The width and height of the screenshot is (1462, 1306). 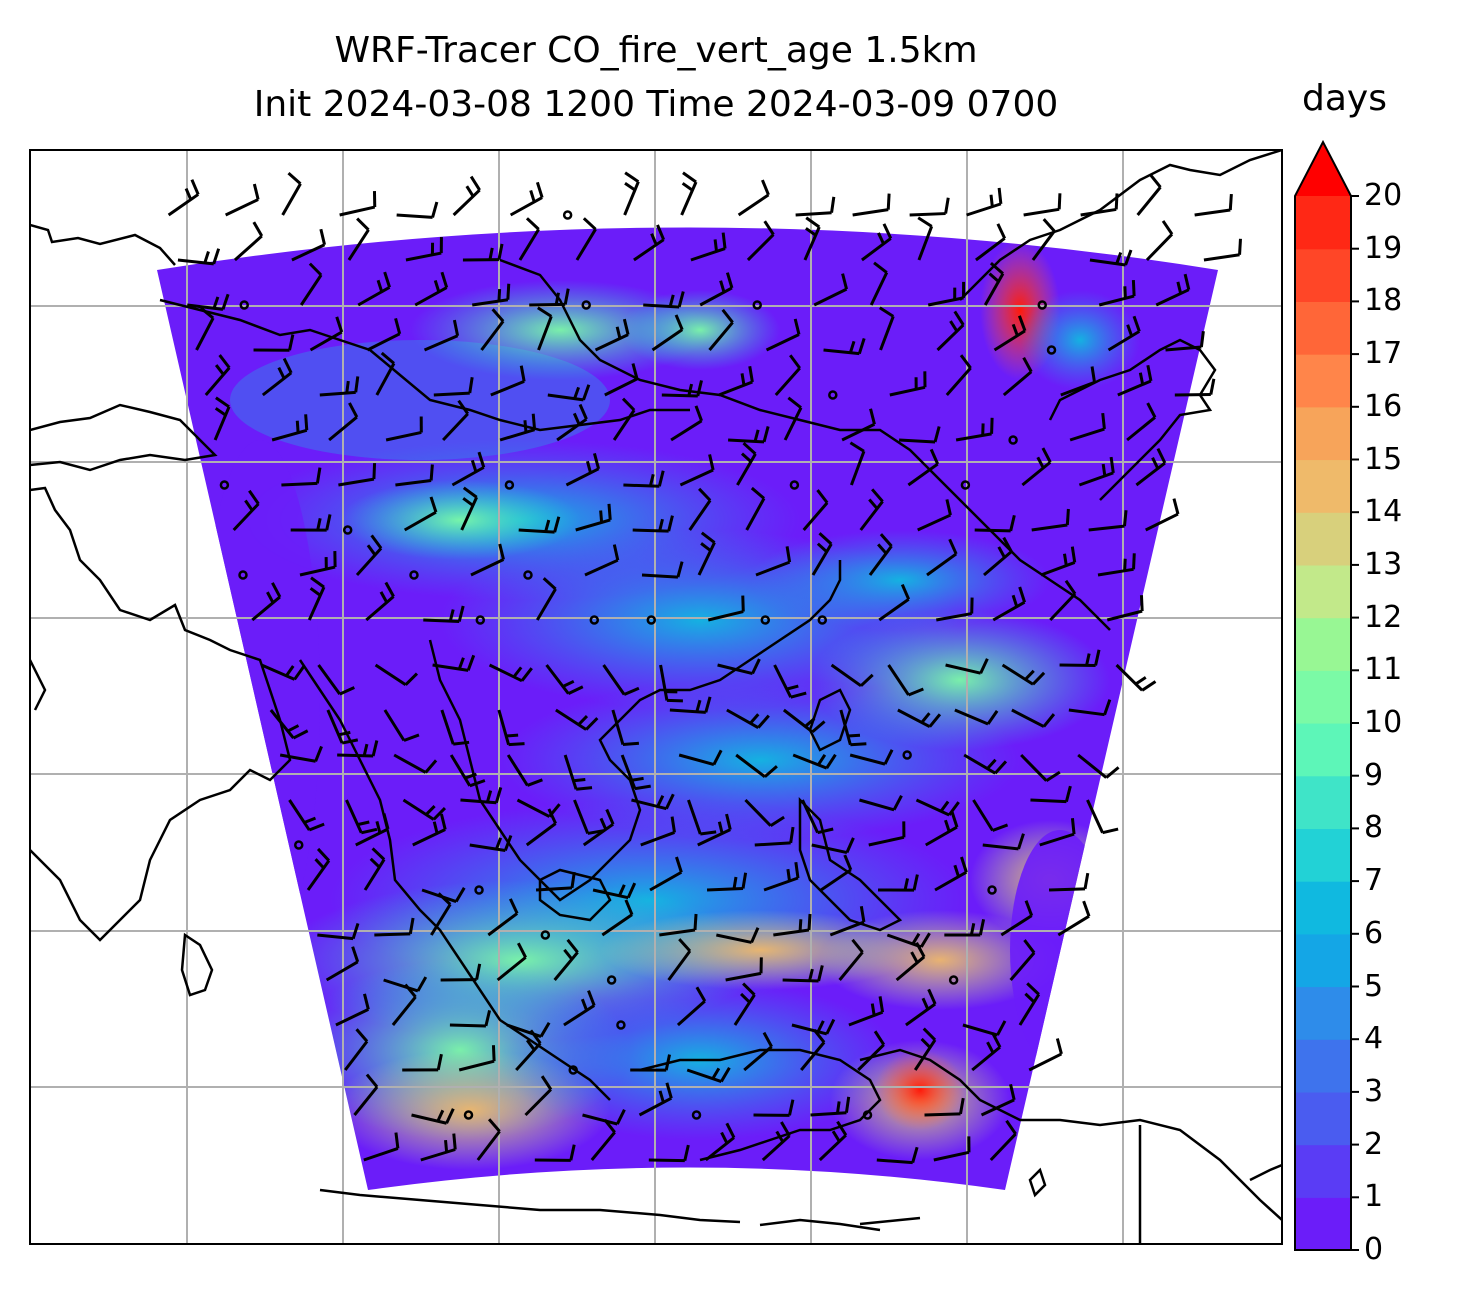 I want to click on colorbar-tick-label: 3, so click(x=1374, y=1091).